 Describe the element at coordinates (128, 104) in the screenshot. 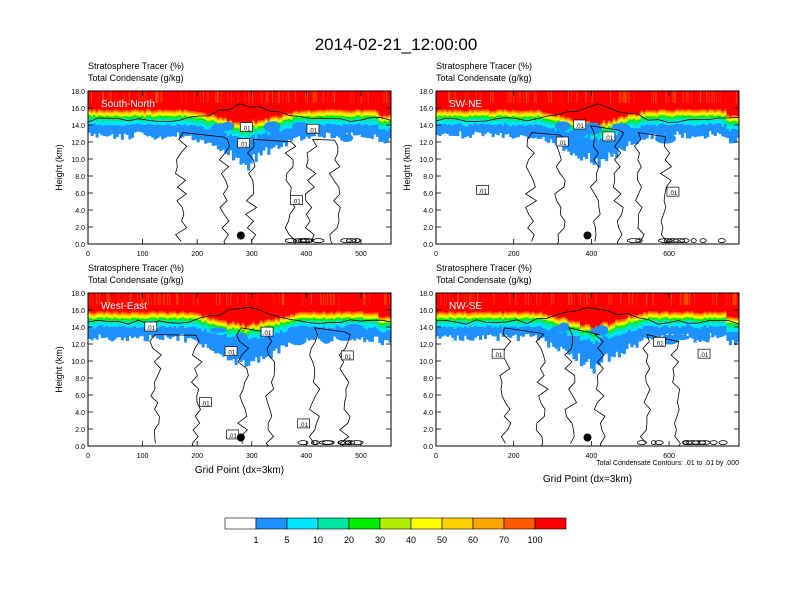

I see `section-label: South-North` at that location.